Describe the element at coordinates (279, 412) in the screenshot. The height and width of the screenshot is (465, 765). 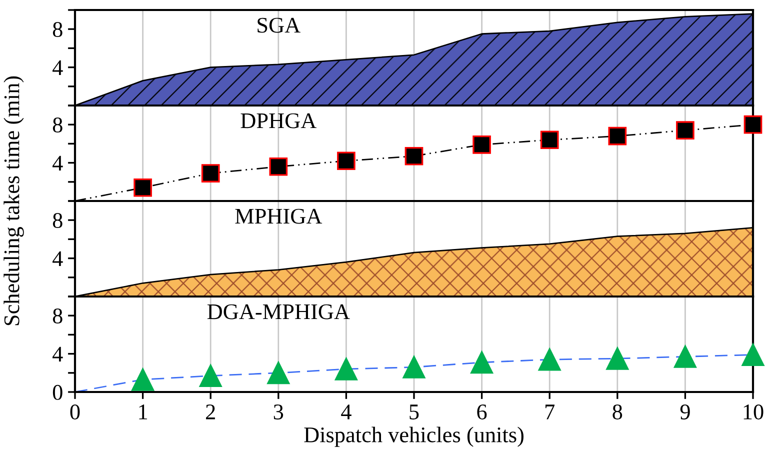
I see `x-tick-label: 3` at that location.